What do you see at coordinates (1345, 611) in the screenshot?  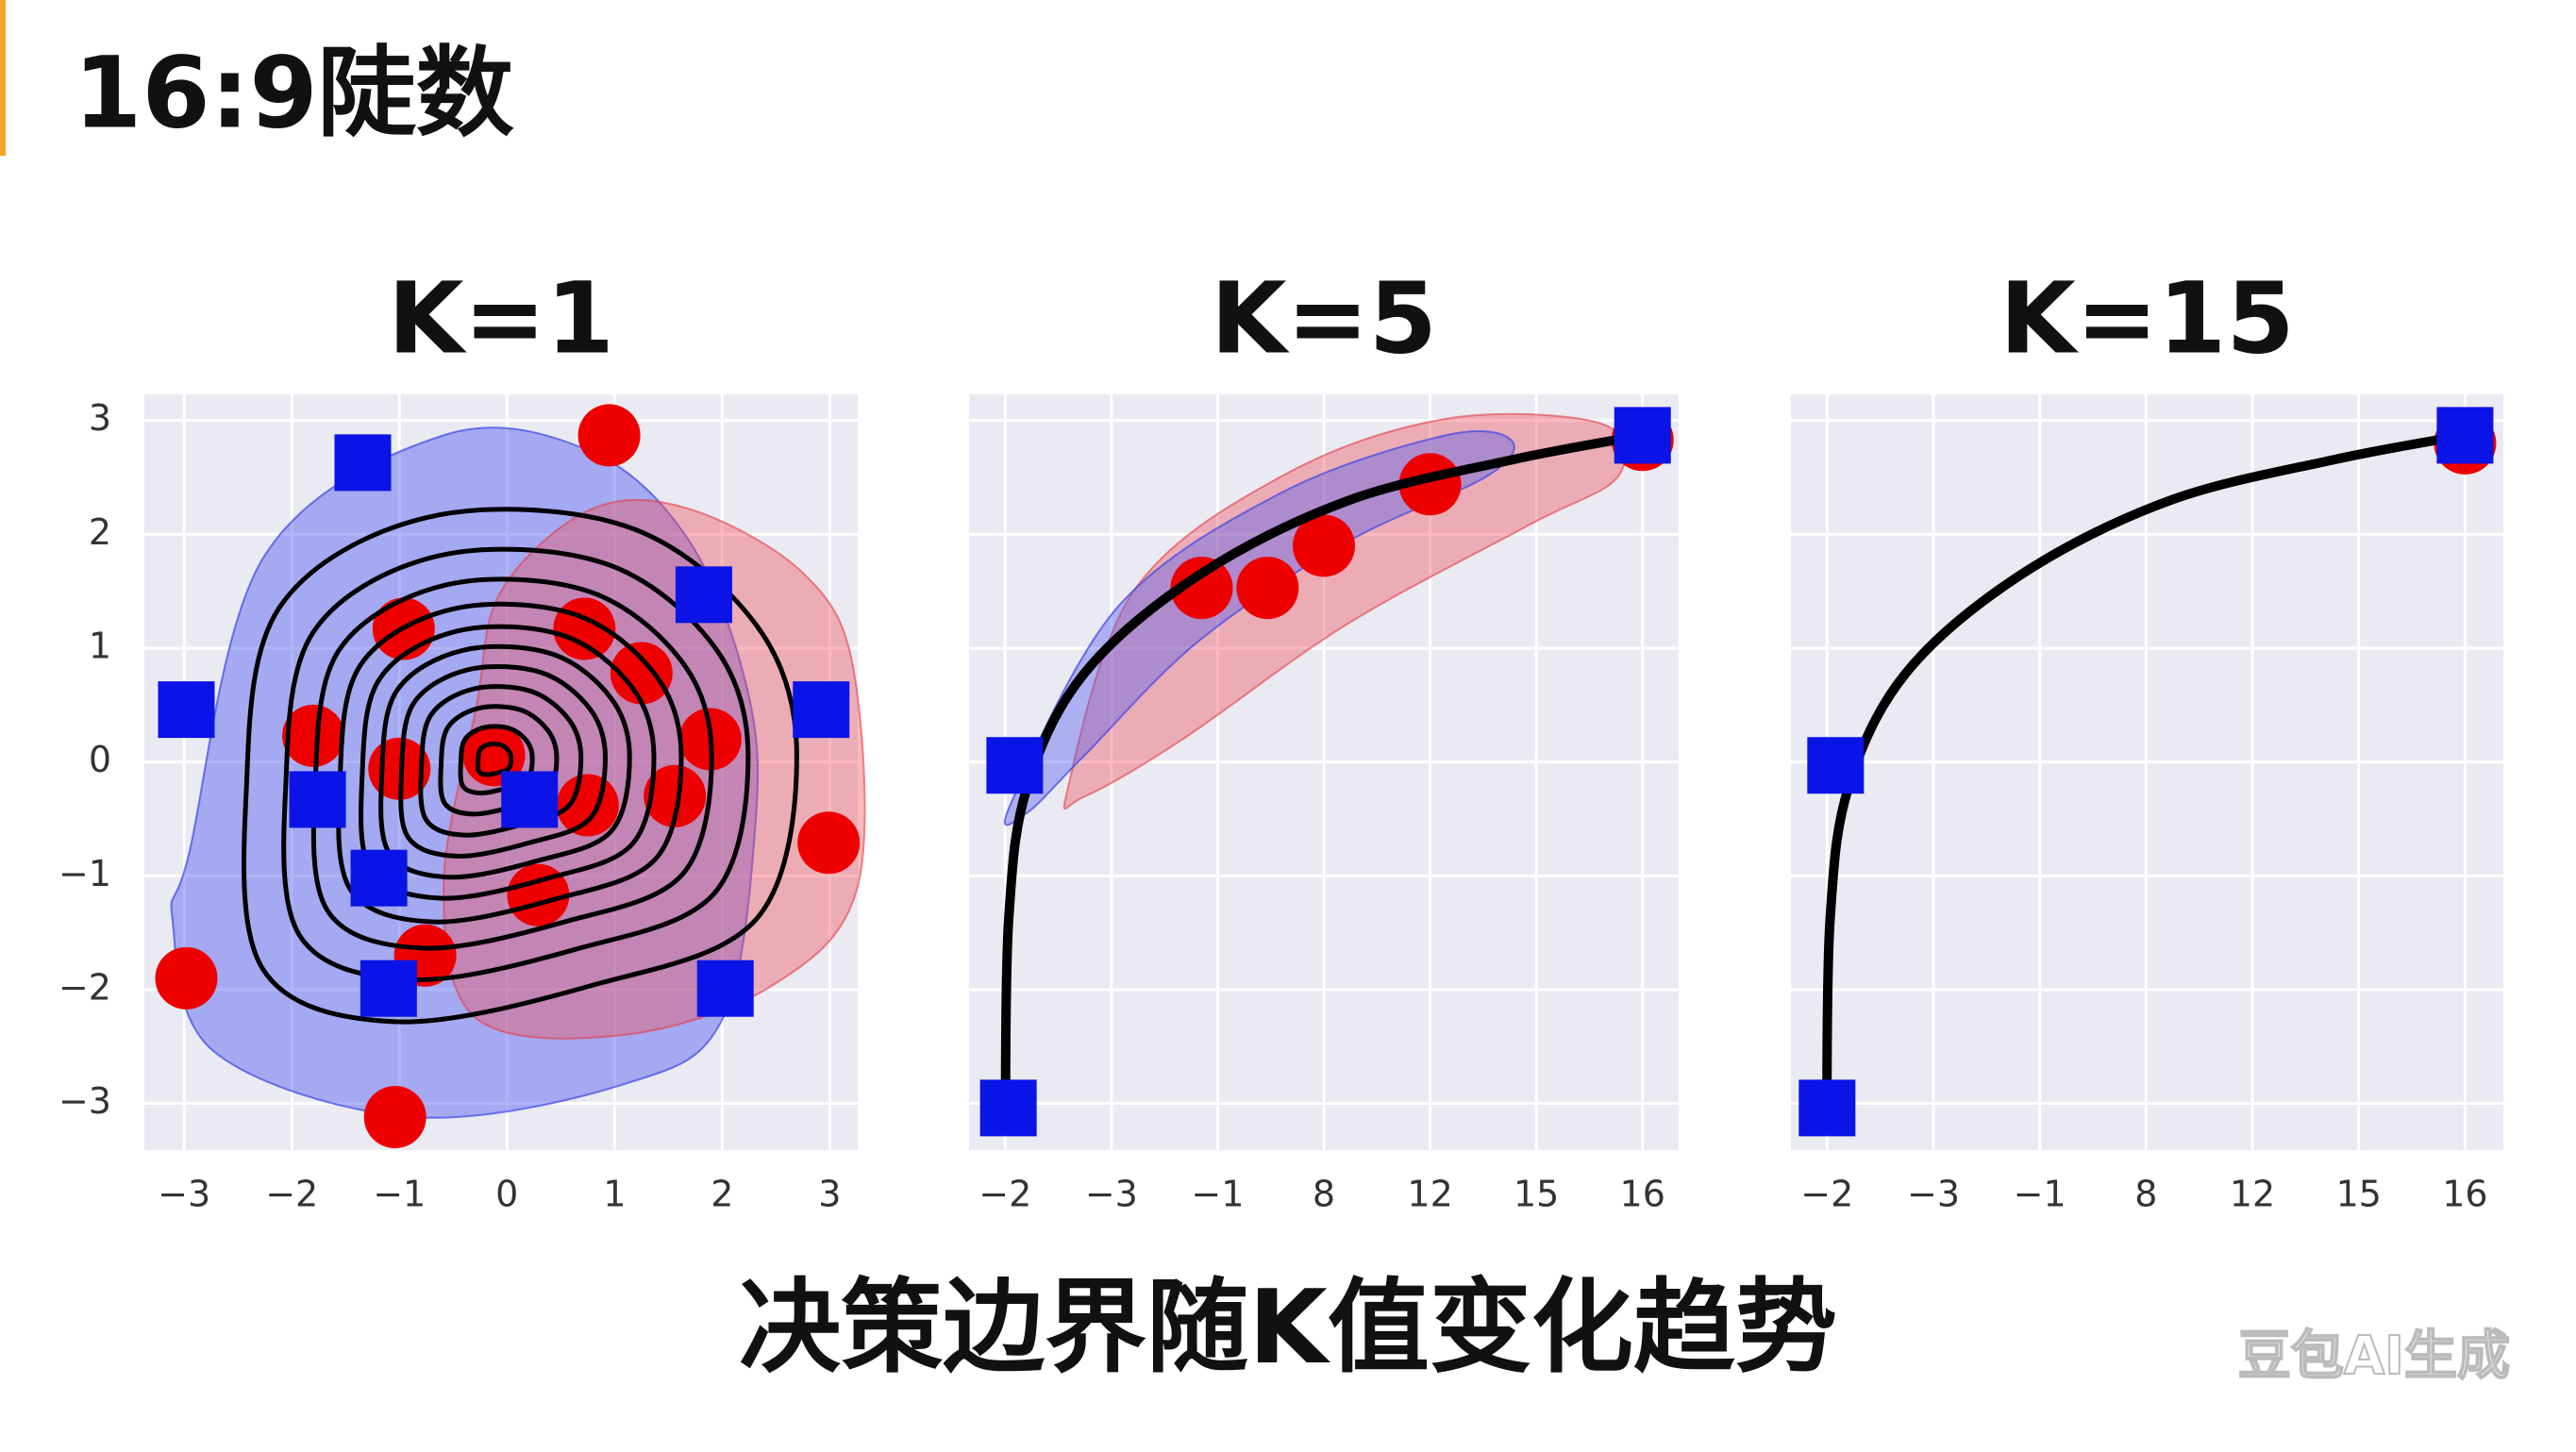 I see `red-region` at bounding box center [1345, 611].